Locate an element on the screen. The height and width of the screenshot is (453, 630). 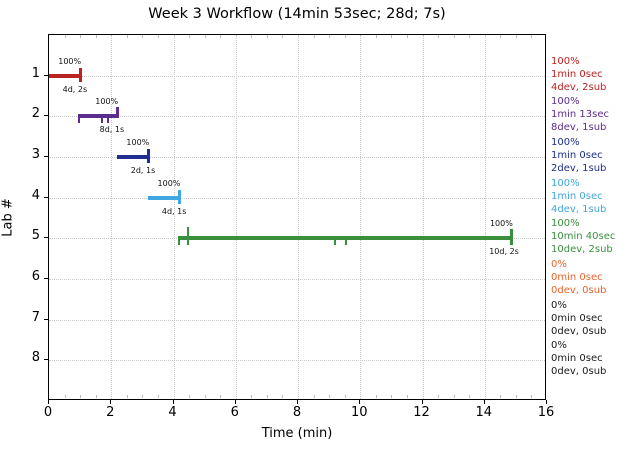
x-tick-label-2: 2 is located at coordinates (110, 412).